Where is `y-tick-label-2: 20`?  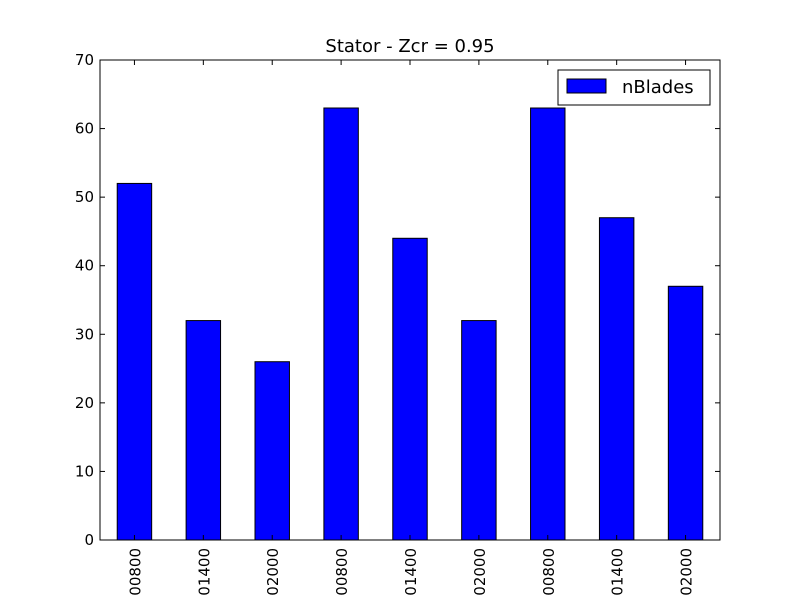 y-tick-label-2: 20 is located at coordinates (84, 403).